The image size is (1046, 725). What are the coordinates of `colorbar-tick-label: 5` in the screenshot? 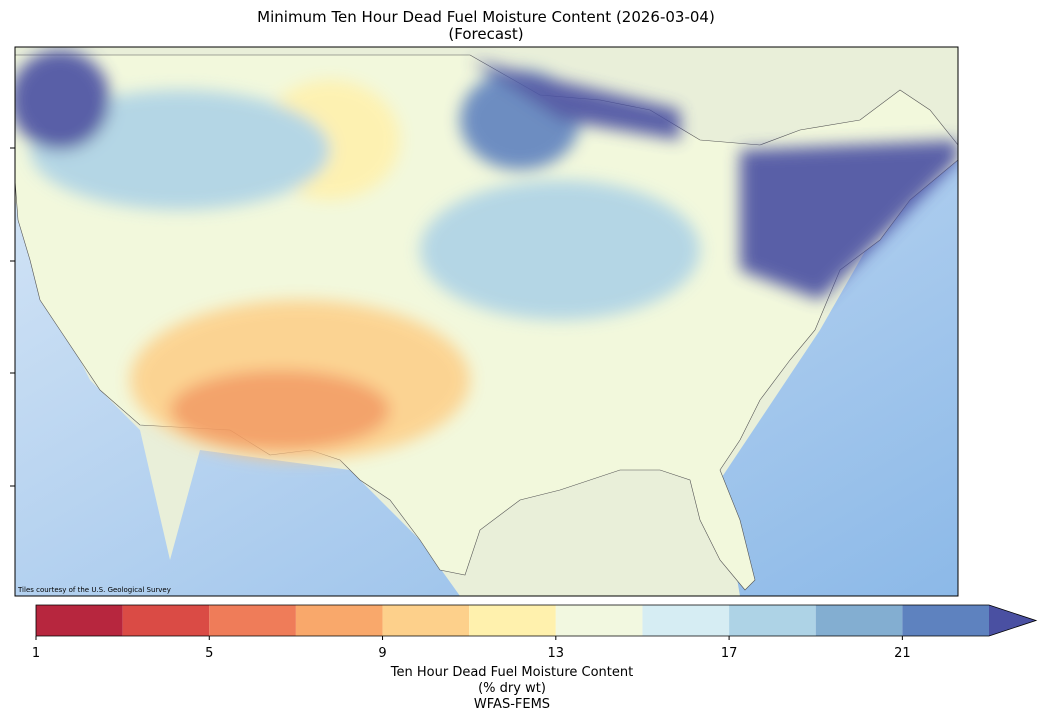 It's located at (209, 653).